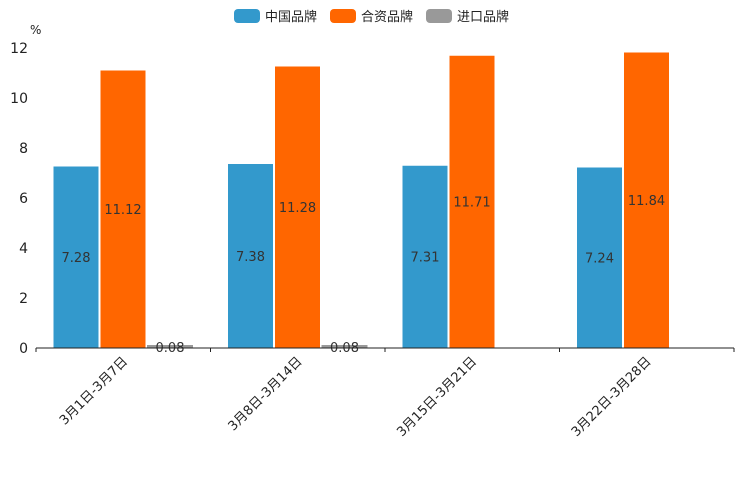 The width and height of the screenshot is (744, 496). I want to click on y-tick-label: 8, so click(23, 149).